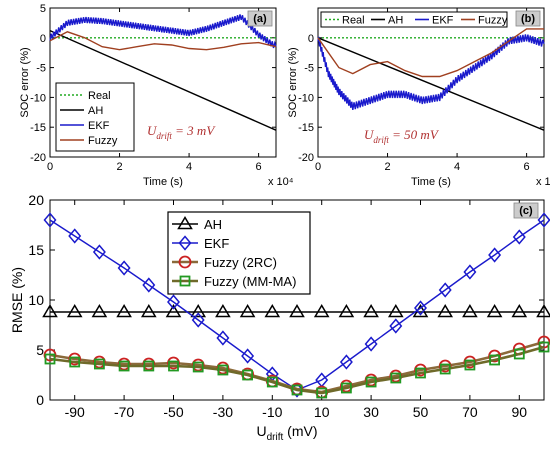  Describe the element at coordinates (216, 243) in the screenshot. I see `panel-c-legend-label-ekf: EKF` at that location.